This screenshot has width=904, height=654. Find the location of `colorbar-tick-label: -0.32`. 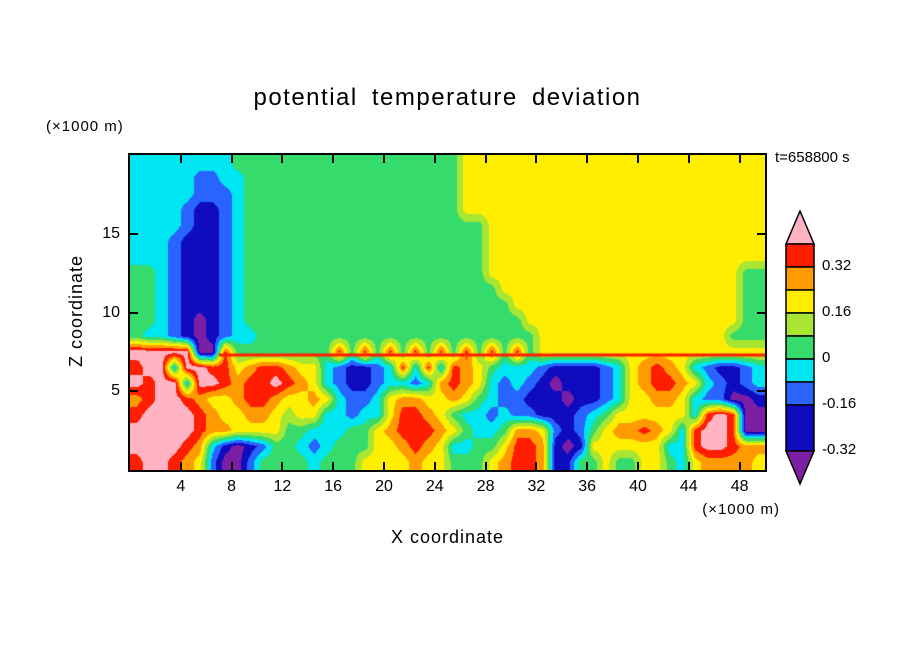

colorbar-tick-label: -0.32 is located at coordinates (839, 449).